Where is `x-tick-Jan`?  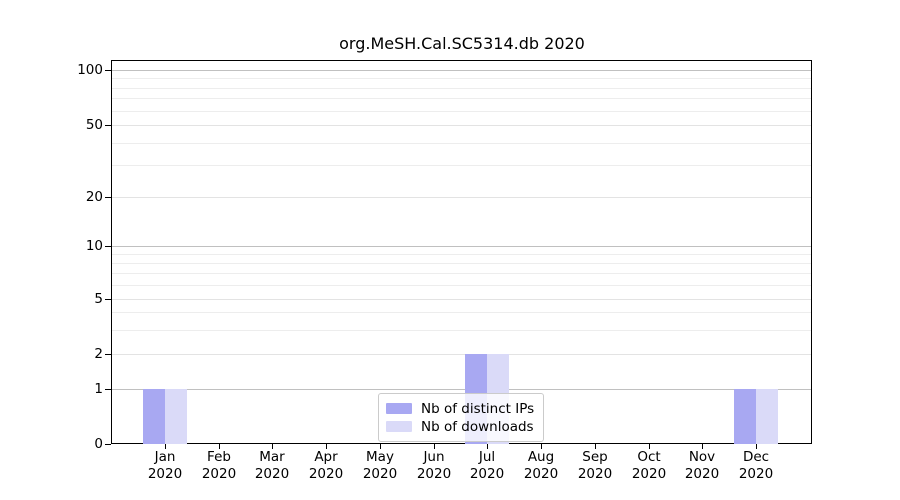
x-tick-Jan is located at coordinates (165, 446).